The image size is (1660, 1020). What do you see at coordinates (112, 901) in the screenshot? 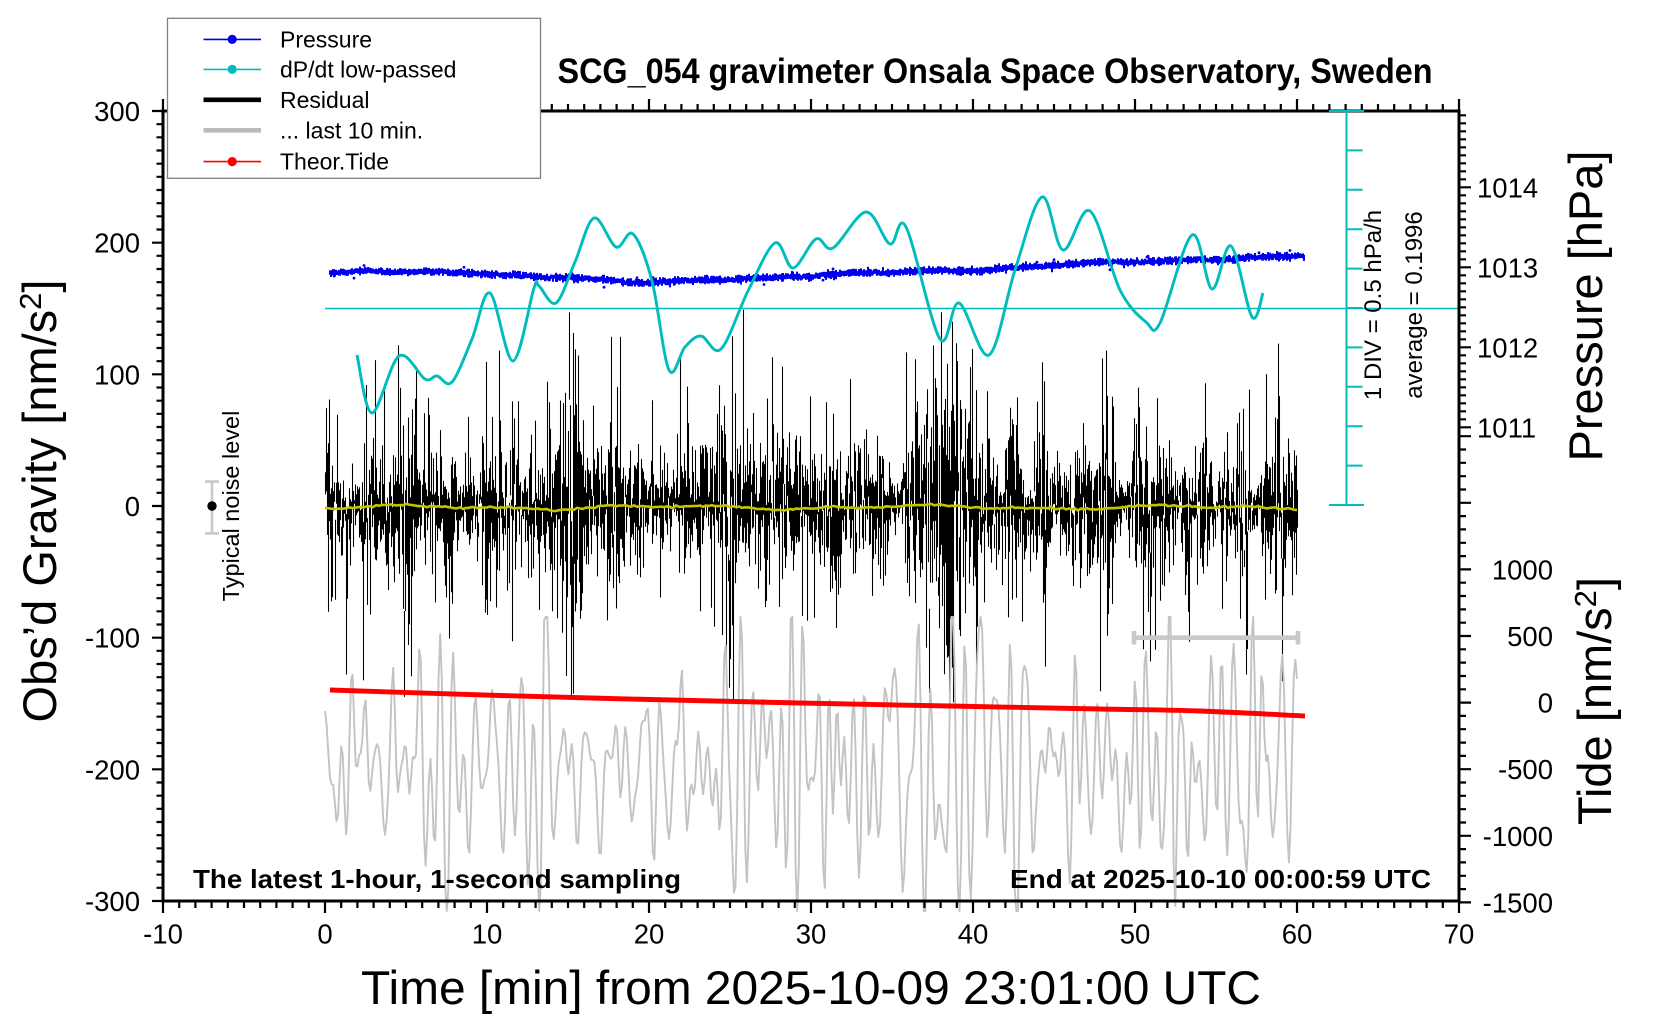
I see `svg-text: -300` at bounding box center [112, 901].